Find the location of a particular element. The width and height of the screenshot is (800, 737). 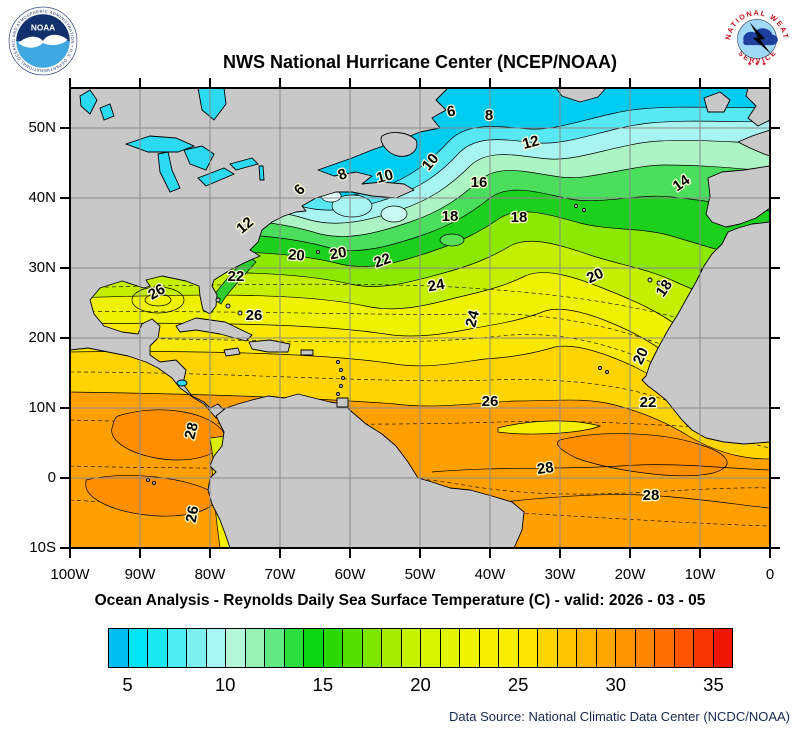

land-trinidad is located at coordinates (342, 402).